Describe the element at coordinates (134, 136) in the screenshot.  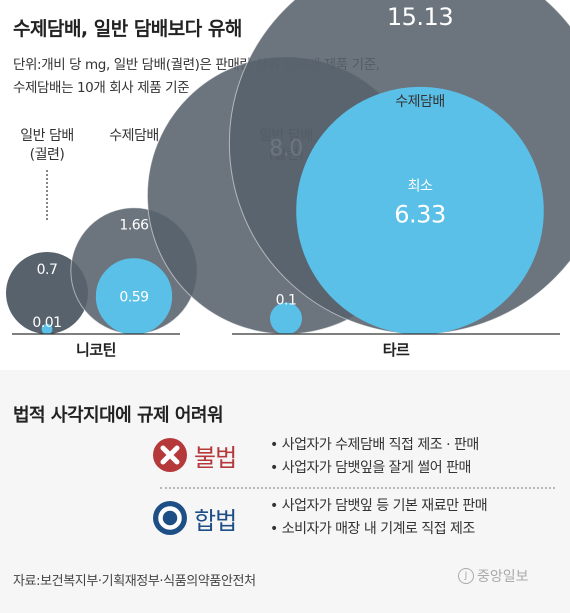
I see `nicotine-handmade-label: 수제담배` at that location.